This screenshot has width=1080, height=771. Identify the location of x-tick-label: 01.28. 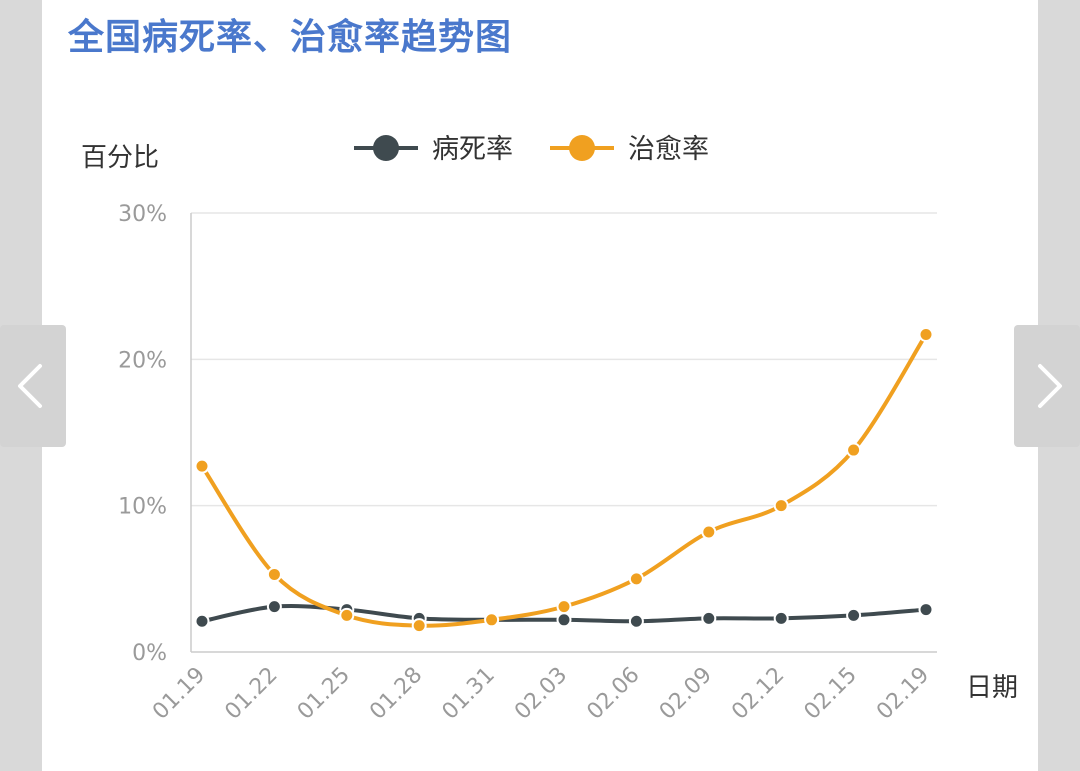
(396, 694).